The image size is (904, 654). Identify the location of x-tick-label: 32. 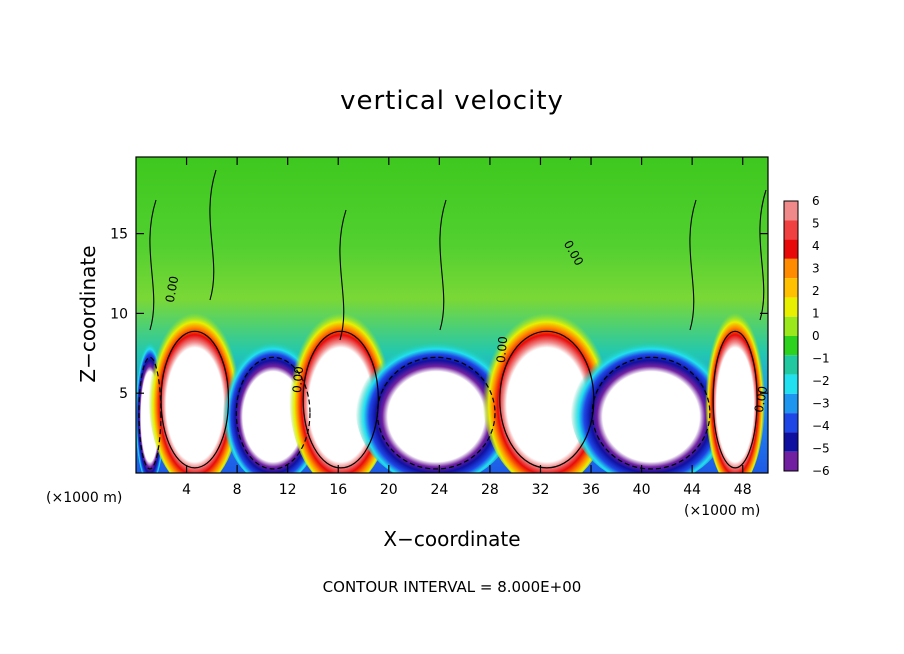
(541, 490).